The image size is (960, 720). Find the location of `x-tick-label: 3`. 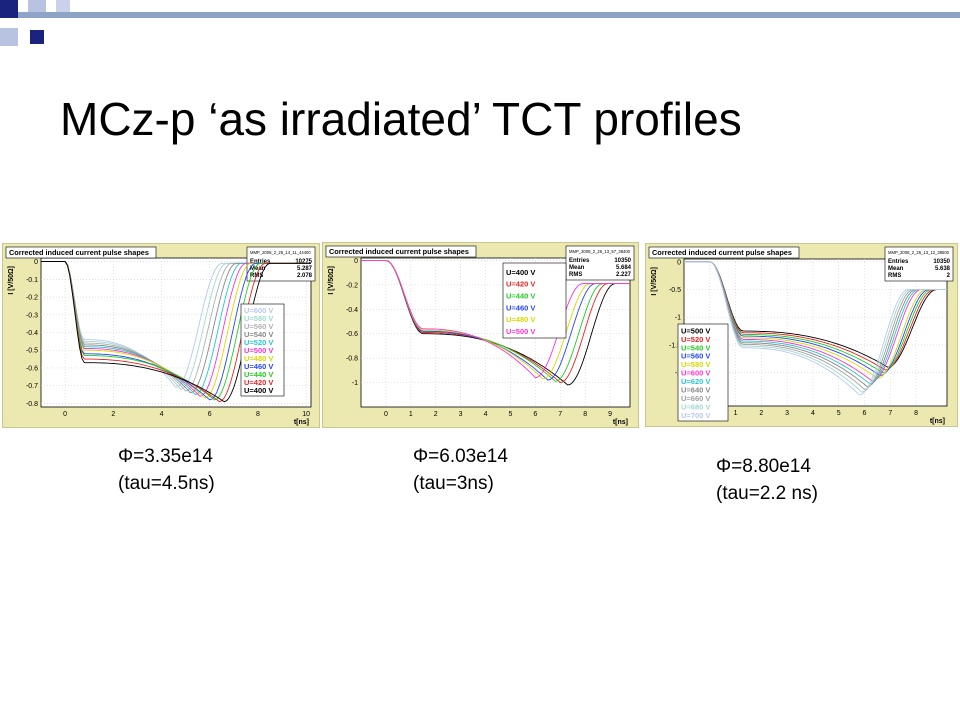

x-tick-label: 3 is located at coordinates (461, 414).